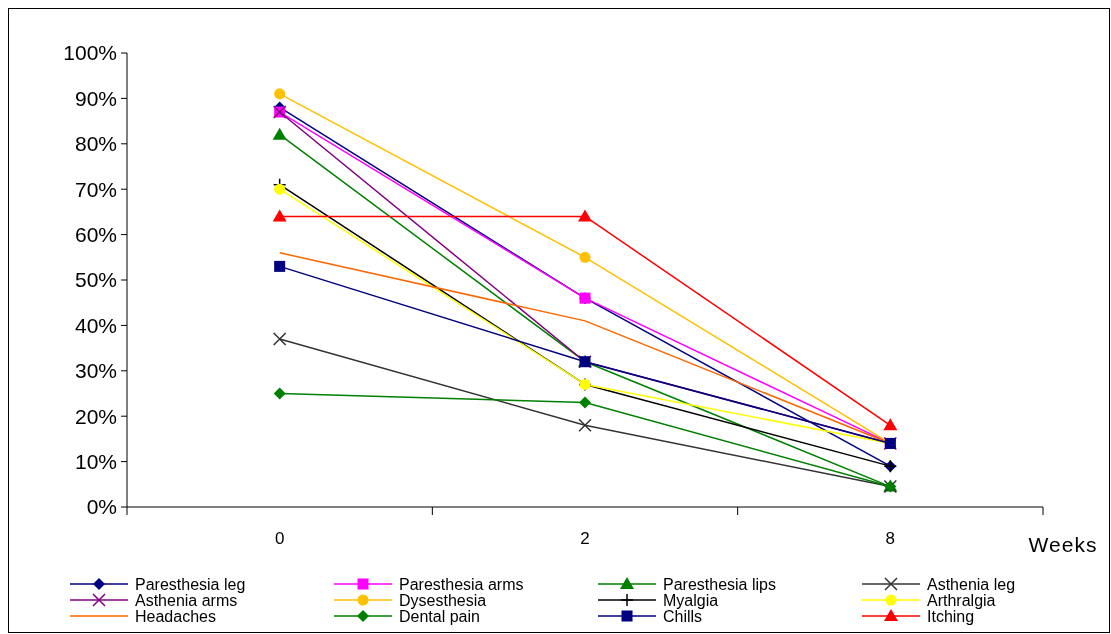  Describe the element at coordinates (1063, 544) in the screenshot. I see `x-axis-title: Weeks` at that location.